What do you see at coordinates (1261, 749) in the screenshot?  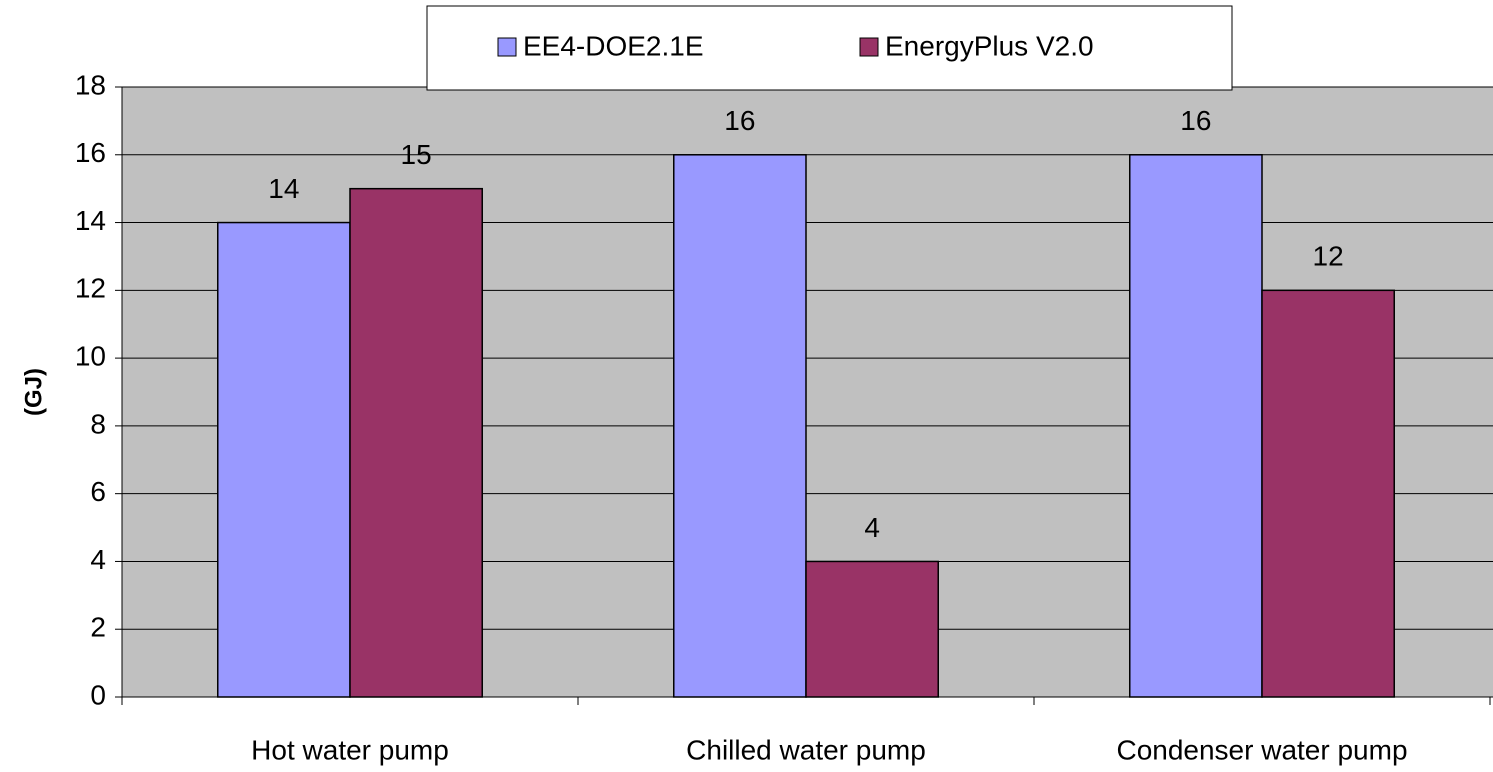 I see `x-tick-label: Condenser water pump` at bounding box center [1261, 749].